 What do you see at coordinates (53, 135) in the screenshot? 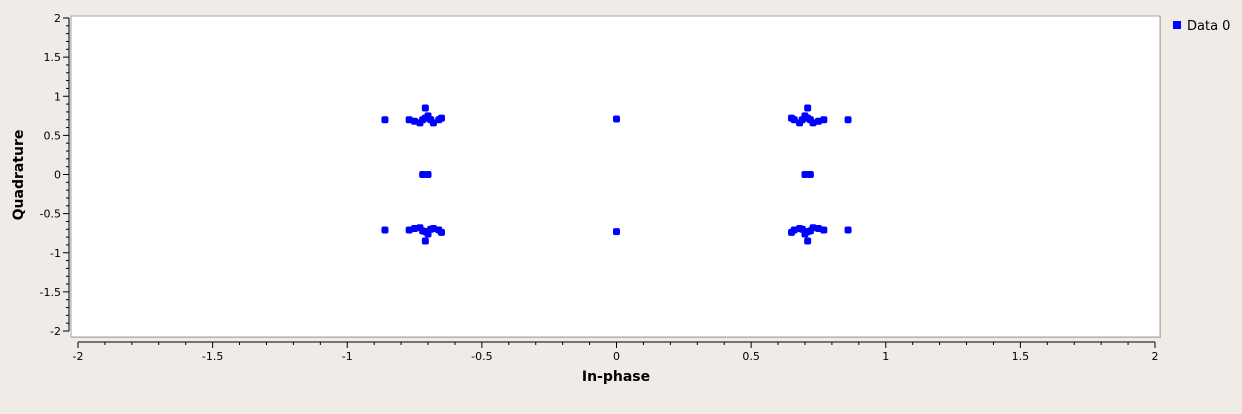
I see `y-tick-label: 0.5` at bounding box center [53, 135].